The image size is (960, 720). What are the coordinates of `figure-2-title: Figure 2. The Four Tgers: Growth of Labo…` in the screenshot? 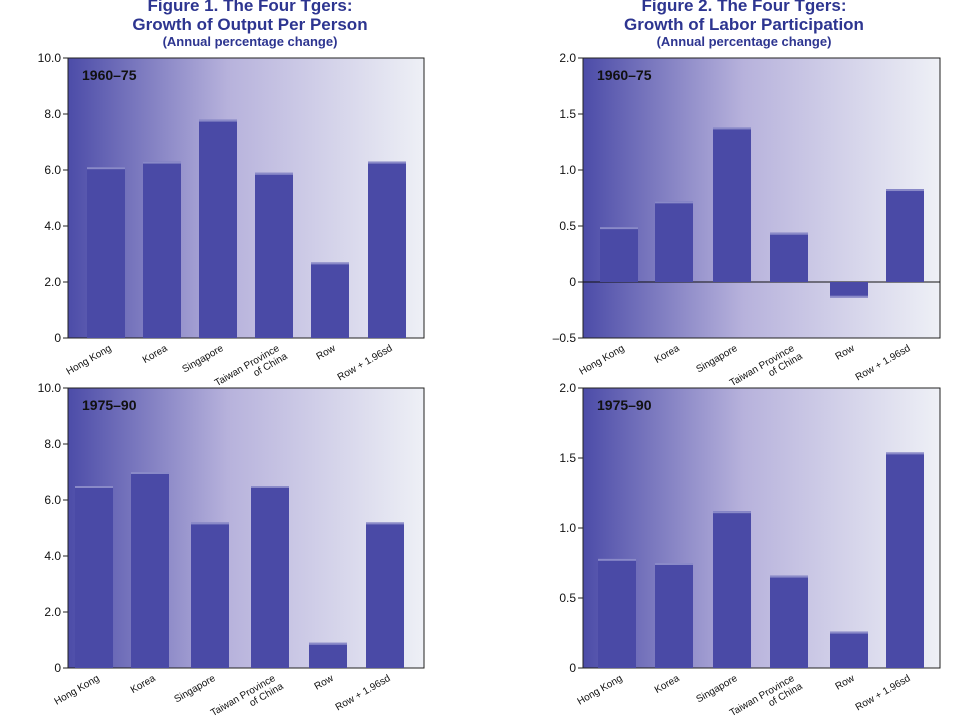 It's located at (744, 25).